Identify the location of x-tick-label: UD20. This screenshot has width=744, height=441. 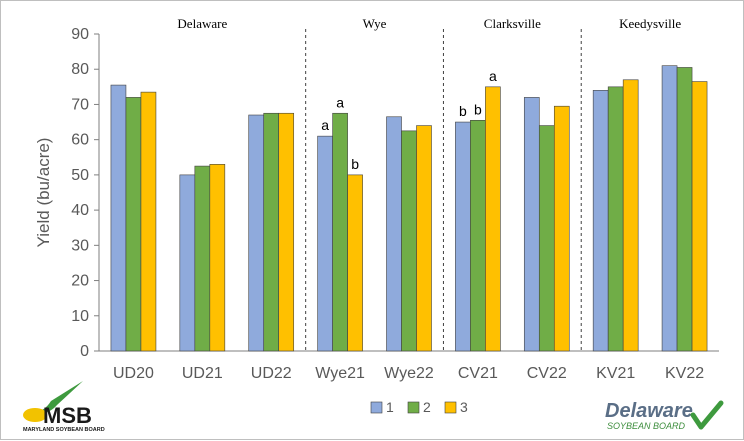
(133, 373).